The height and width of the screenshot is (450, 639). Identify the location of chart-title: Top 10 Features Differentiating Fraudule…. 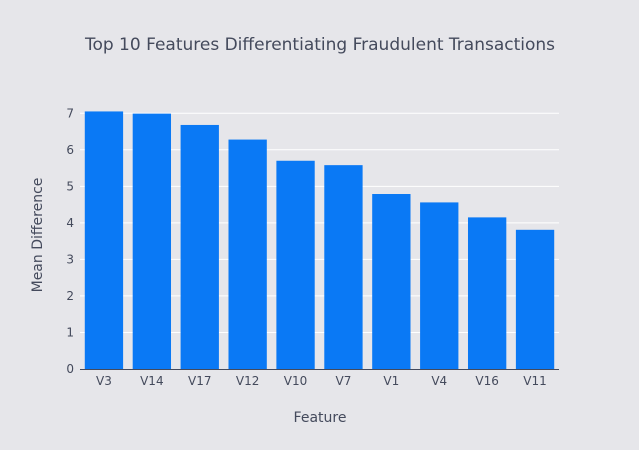
(319, 45).